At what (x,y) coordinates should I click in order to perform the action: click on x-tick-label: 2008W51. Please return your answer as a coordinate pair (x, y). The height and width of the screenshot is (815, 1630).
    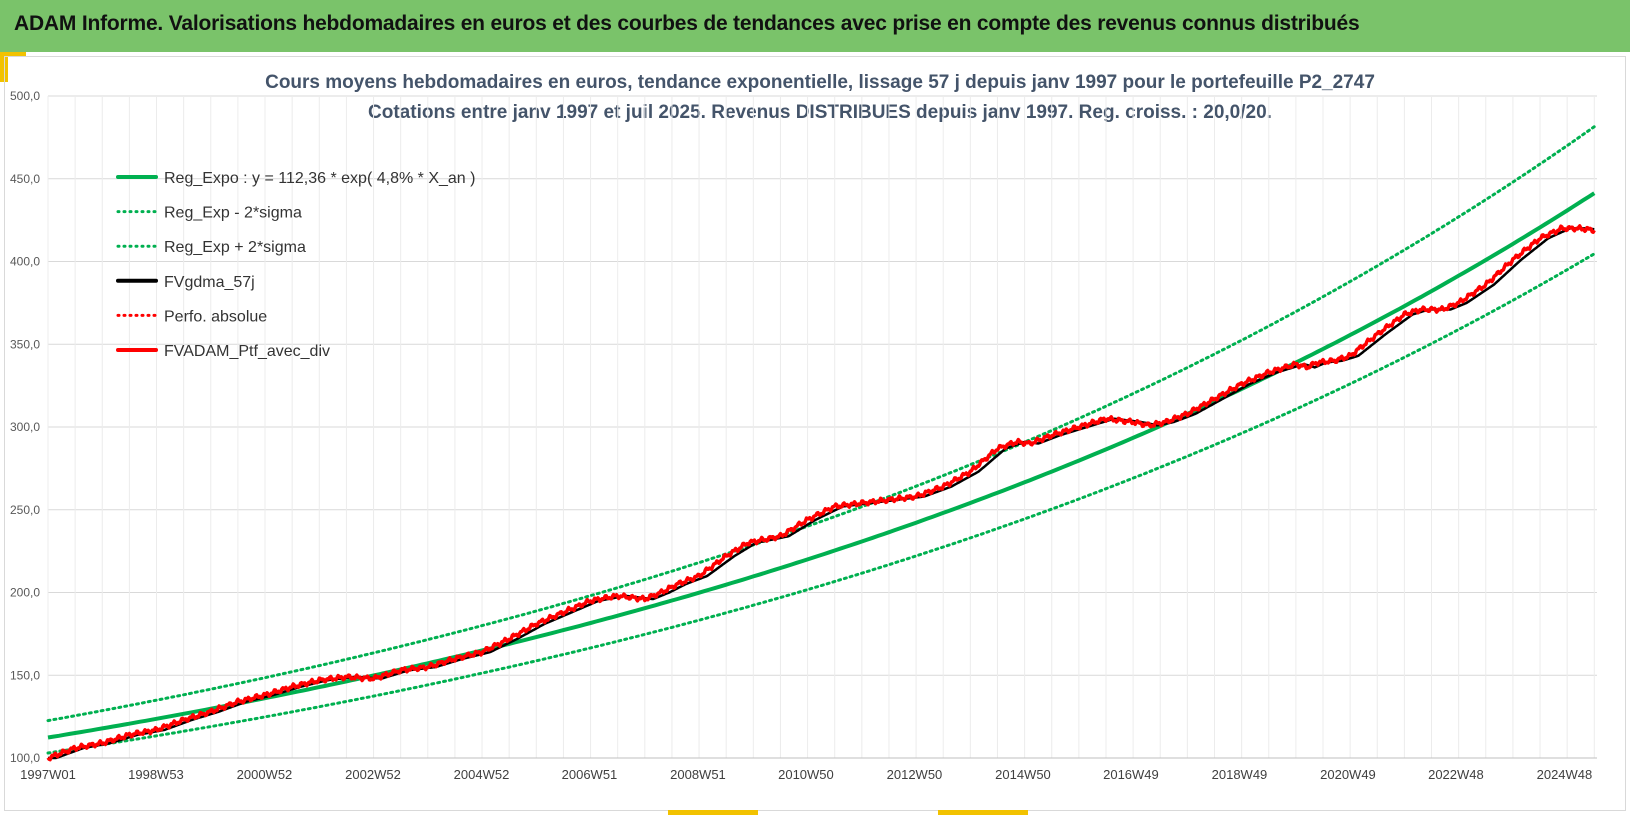
    Looking at the image, I should click on (698, 774).